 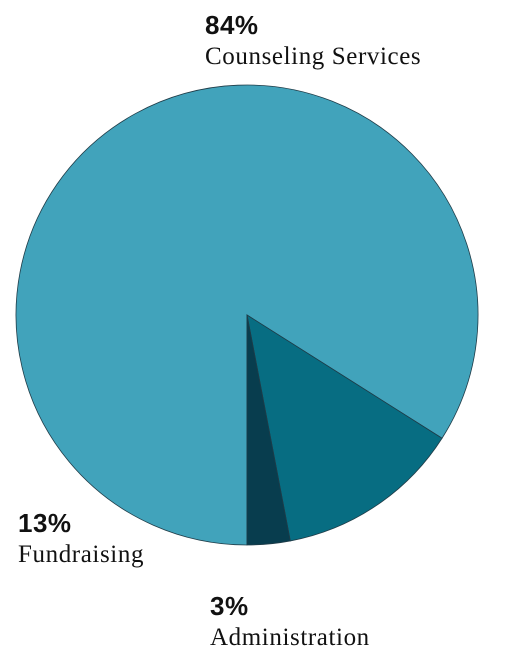 What do you see at coordinates (313, 40) in the screenshot?
I see `slice-label-counseling-services: 84% Counseling Services` at bounding box center [313, 40].